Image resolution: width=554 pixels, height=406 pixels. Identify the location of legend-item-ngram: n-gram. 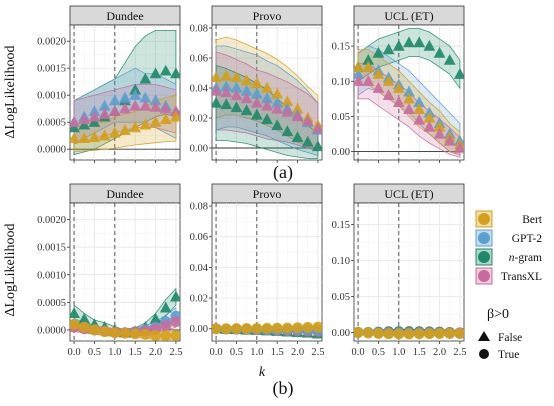
(508, 257).